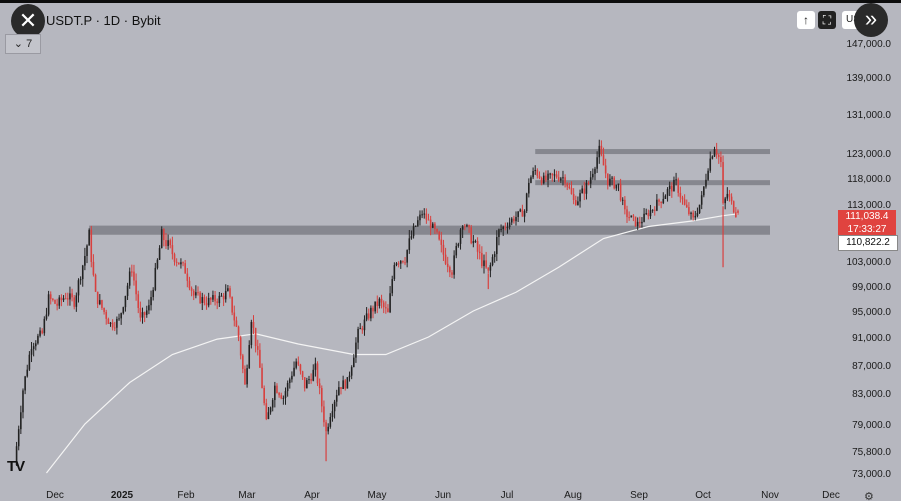  What do you see at coordinates (806, 20) in the screenshot?
I see `arrow-up-icon: ↑` at bounding box center [806, 20].